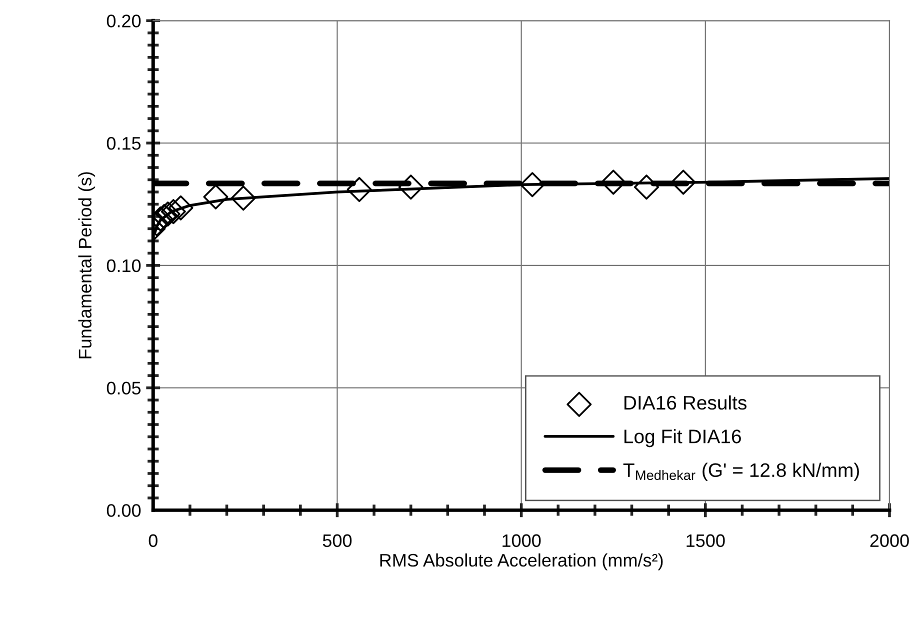  Describe the element at coordinates (123, 388) in the screenshot. I see `y-tick-label: 0.05` at that location.